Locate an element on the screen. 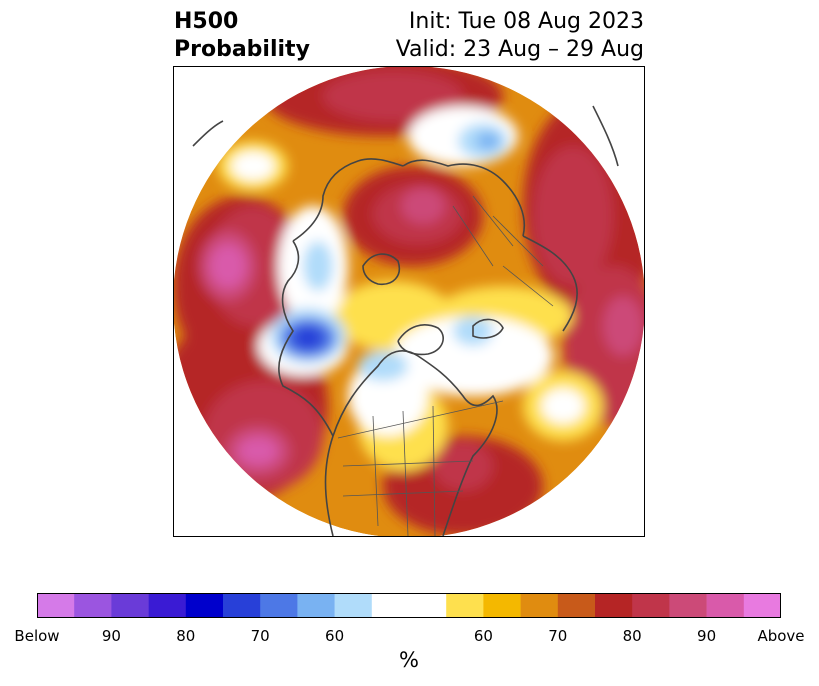 This screenshot has height=686, width=819. colorbar is located at coordinates (409, 605).